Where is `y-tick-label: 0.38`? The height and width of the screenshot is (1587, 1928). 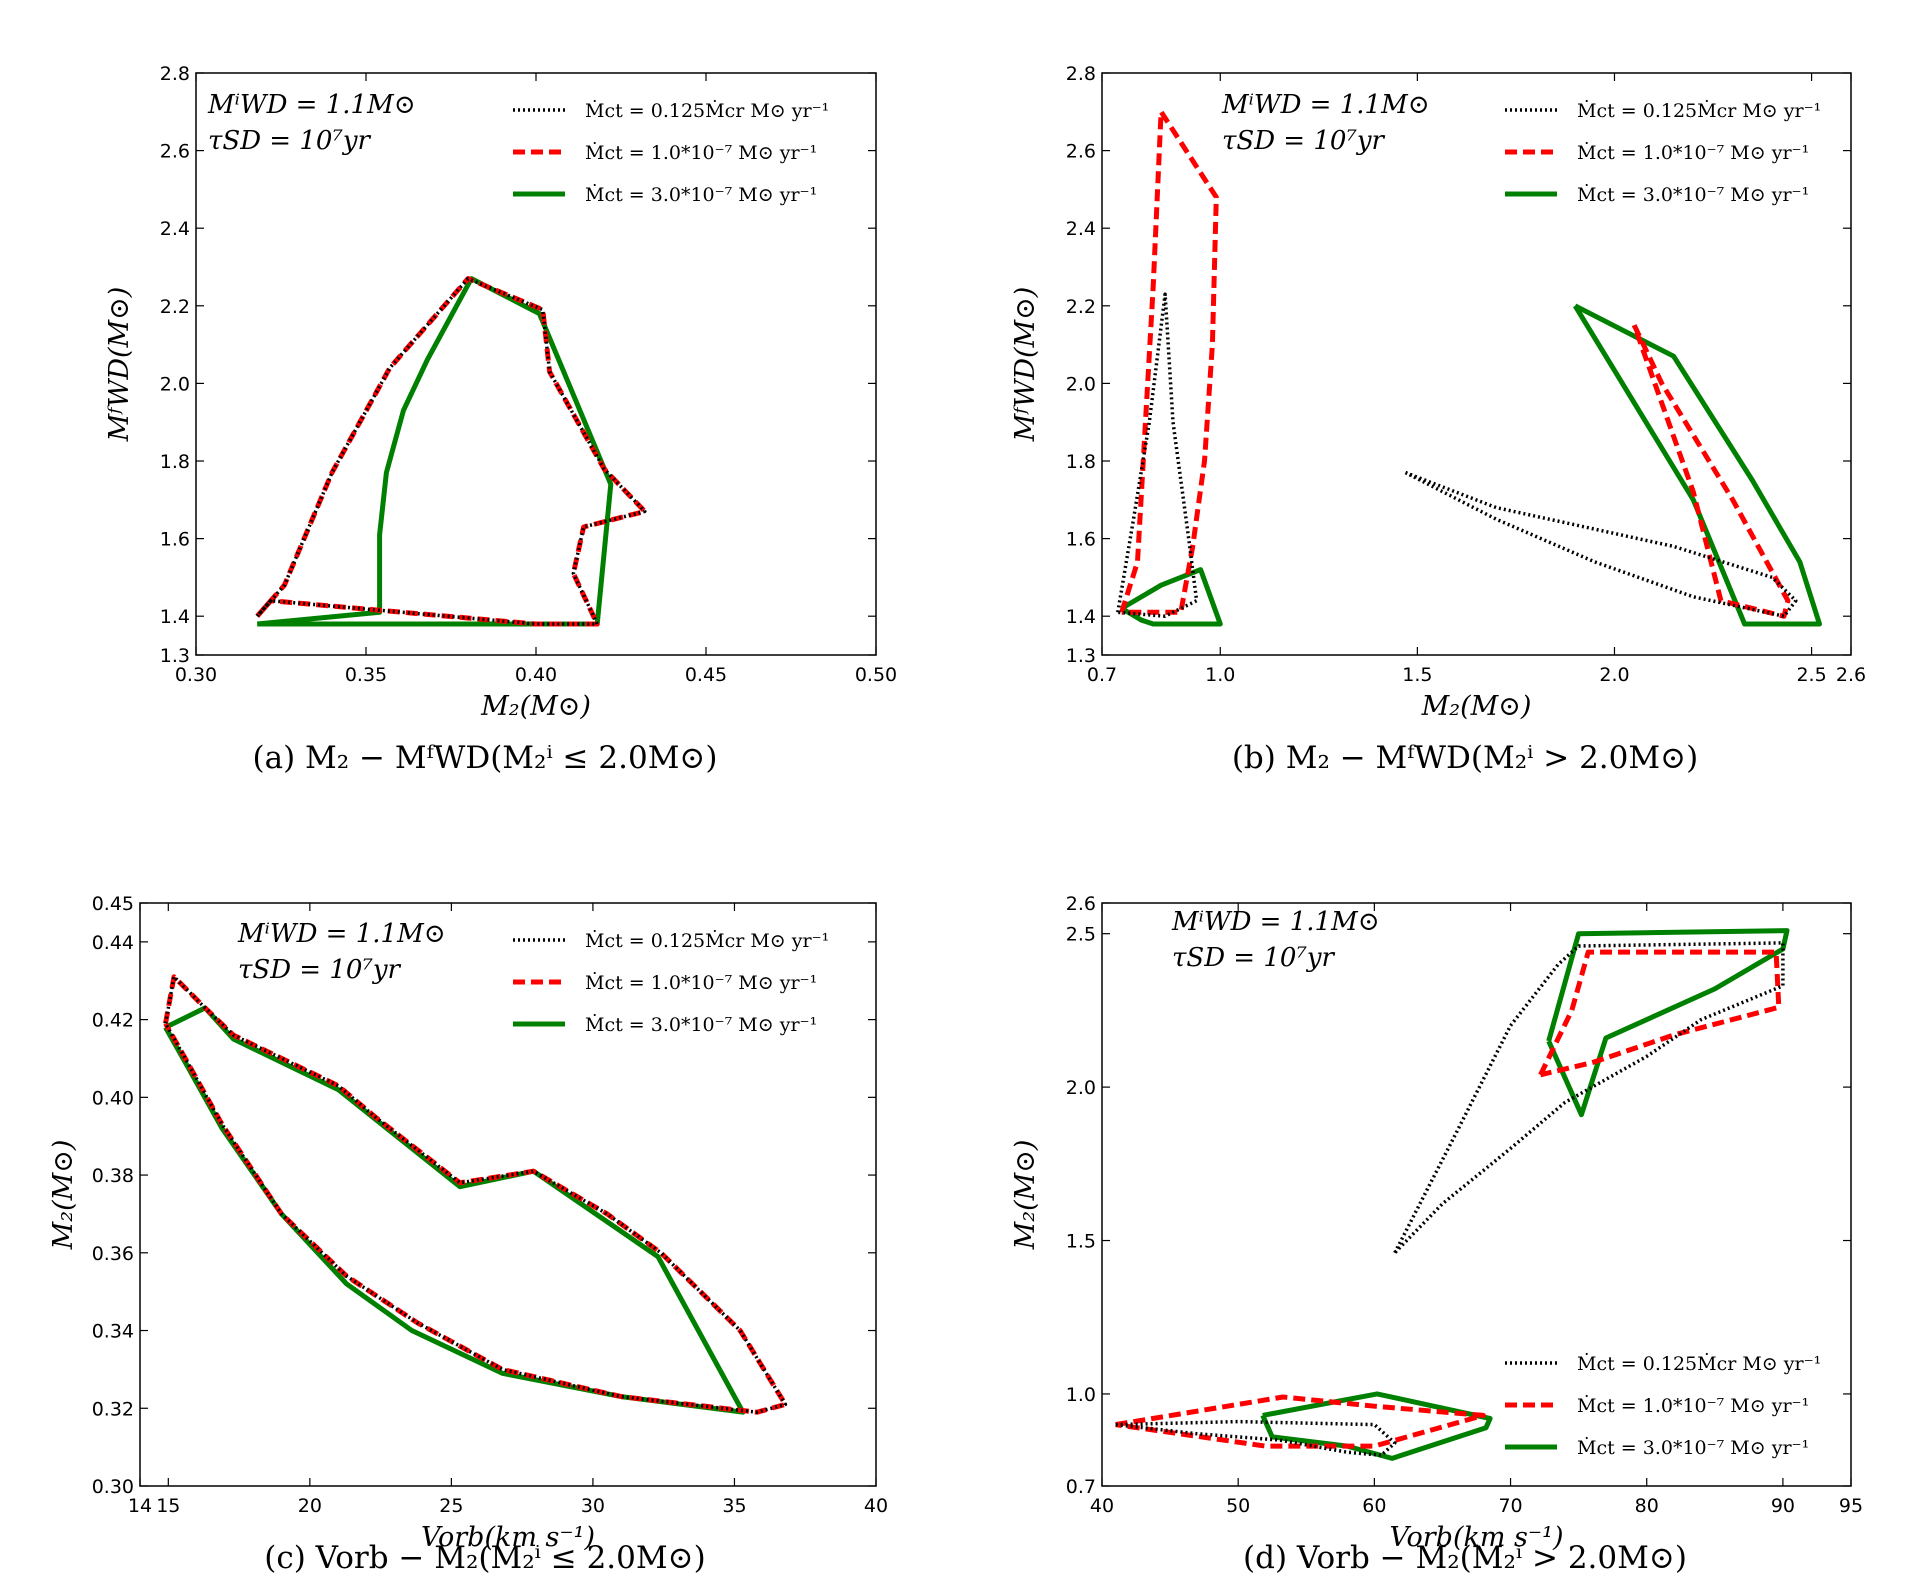
y-tick-label: 0.38 is located at coordinates (113, 1176).